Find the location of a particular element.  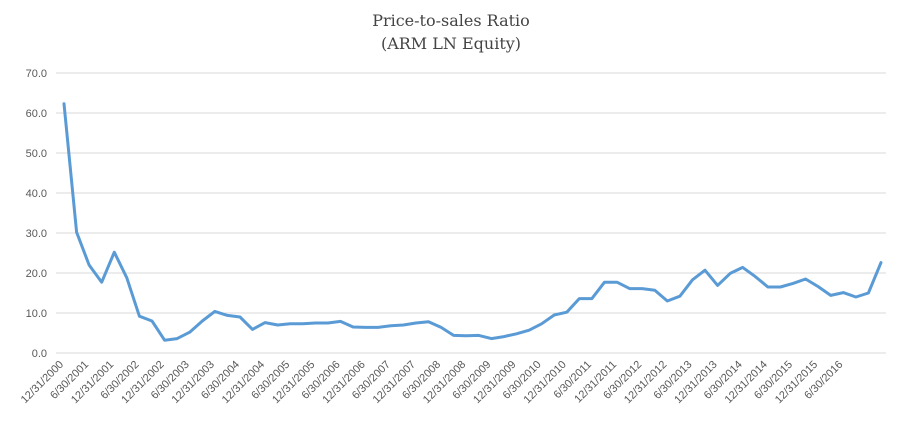

chart-title: Price-to-sales Ratio is located at coordinates (451, 20).